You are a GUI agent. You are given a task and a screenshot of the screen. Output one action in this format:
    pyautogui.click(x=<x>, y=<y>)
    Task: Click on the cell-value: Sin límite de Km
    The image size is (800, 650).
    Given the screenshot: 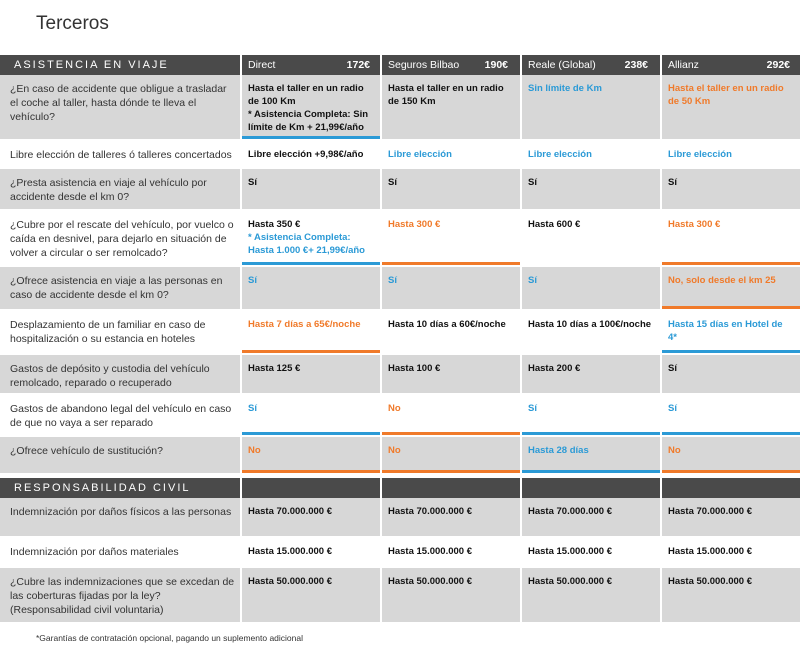 What is the action you would take?
    pyautogui.click(x=565, y=88)
    